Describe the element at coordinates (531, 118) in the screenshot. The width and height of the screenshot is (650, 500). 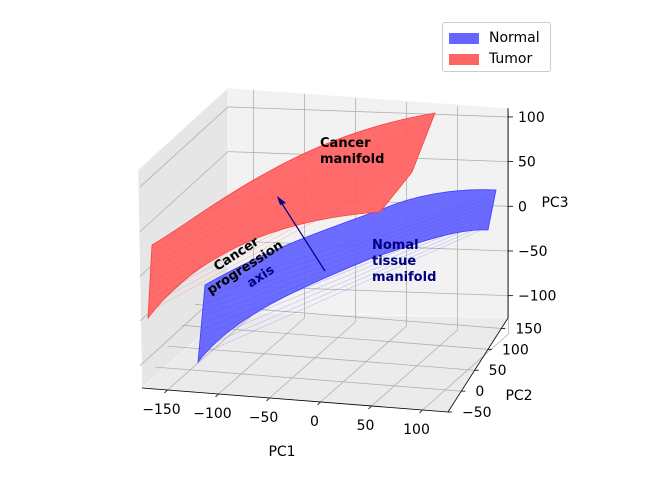
I see `z-tick-label: 100` at that location.